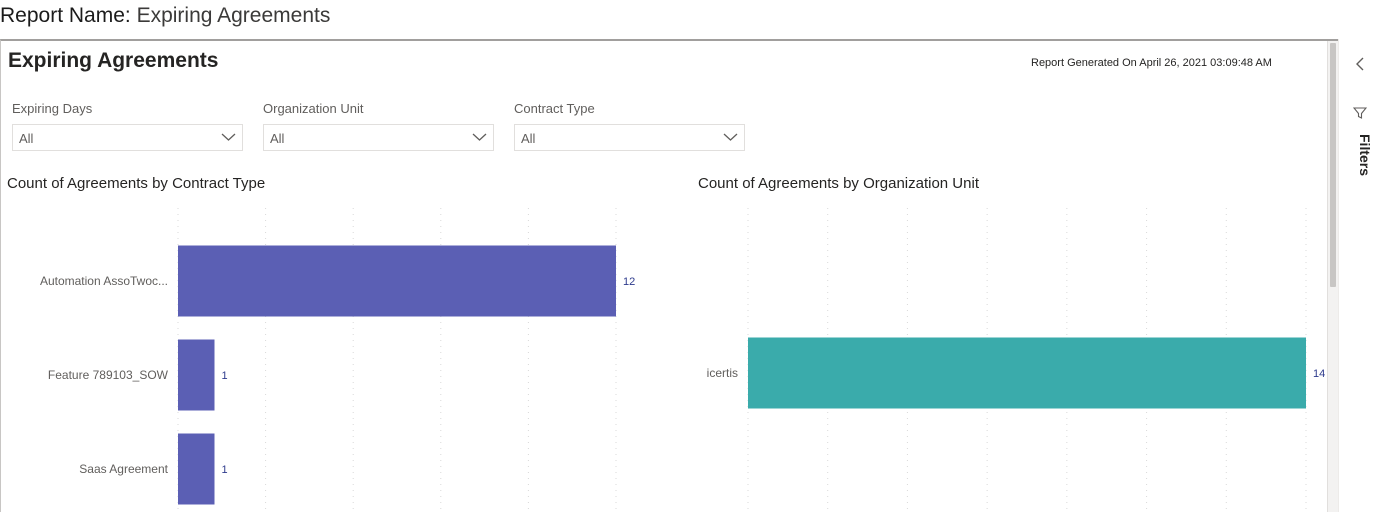 The width and height of the screenshot is (1381, 512). I want to click on organization-unit-dropdown: All, so click(378, 137).